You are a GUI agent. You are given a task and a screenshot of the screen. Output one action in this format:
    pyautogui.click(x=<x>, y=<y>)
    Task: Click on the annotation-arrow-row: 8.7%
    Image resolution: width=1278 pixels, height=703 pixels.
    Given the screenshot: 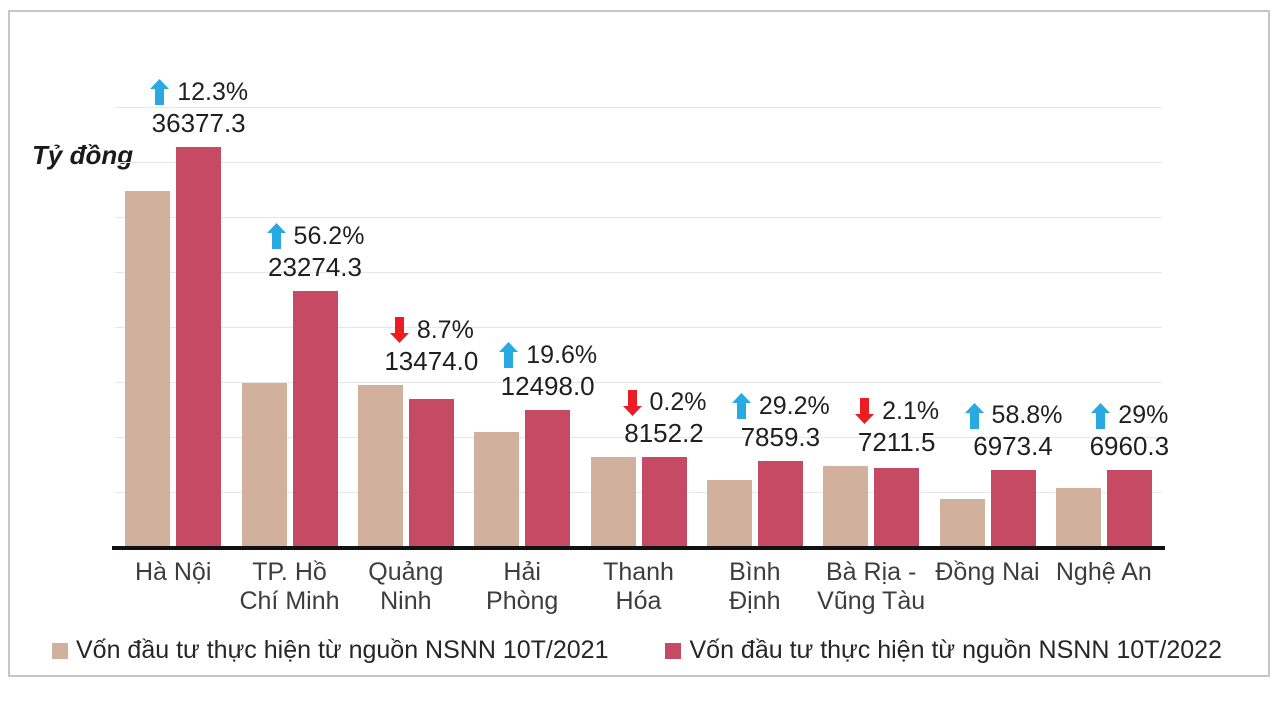 What is the action you would take?
    pyautogui.click(x=431, y=330)
    